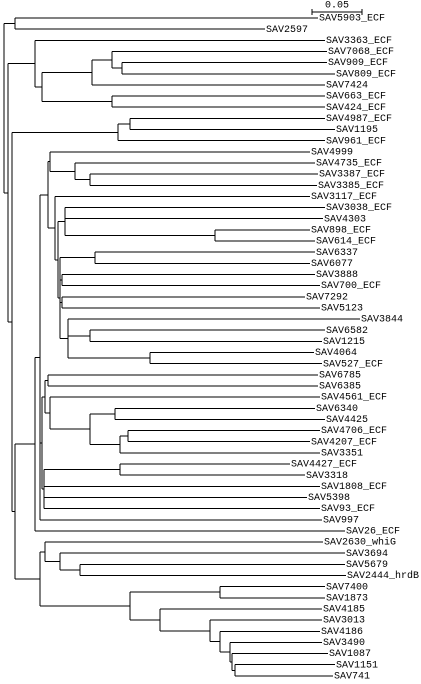 The width and height of the screenshot is (421, 684). I want to click on leaf-label: SAV2630_whiG, so click(360, 543).